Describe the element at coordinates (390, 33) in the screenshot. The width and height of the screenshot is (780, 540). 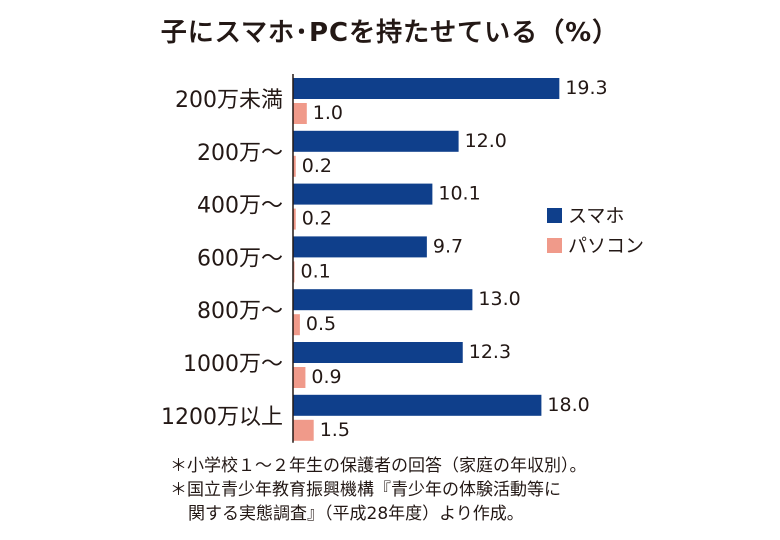
I see `chart-title: 子にスマホ･PCを持たせている（%）` at that location.